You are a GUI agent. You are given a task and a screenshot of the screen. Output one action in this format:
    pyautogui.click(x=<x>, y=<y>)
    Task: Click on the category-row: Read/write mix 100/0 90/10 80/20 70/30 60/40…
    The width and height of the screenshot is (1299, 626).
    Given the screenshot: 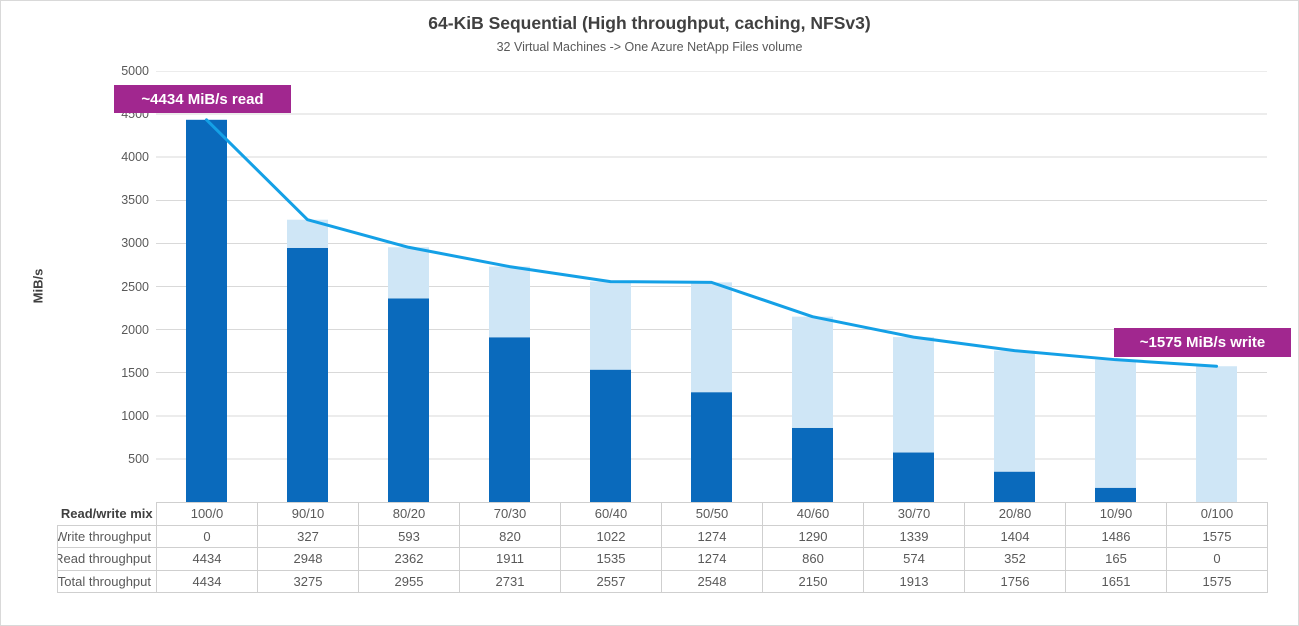 What is the action you would take?
    pyautogui.click(x=663, y=514)
    